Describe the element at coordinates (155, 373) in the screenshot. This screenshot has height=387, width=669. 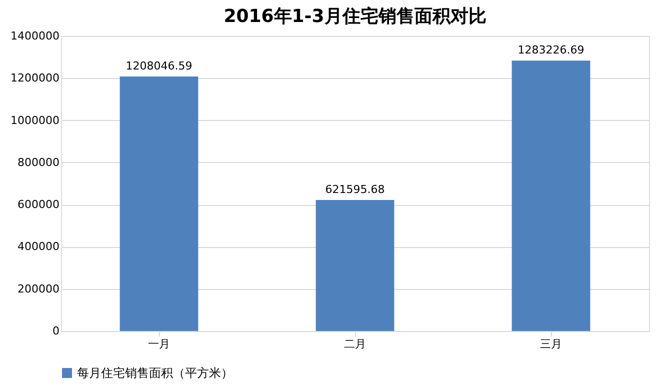
I see `legend-label: 每月住宅销售面积（平方米）` at that location.